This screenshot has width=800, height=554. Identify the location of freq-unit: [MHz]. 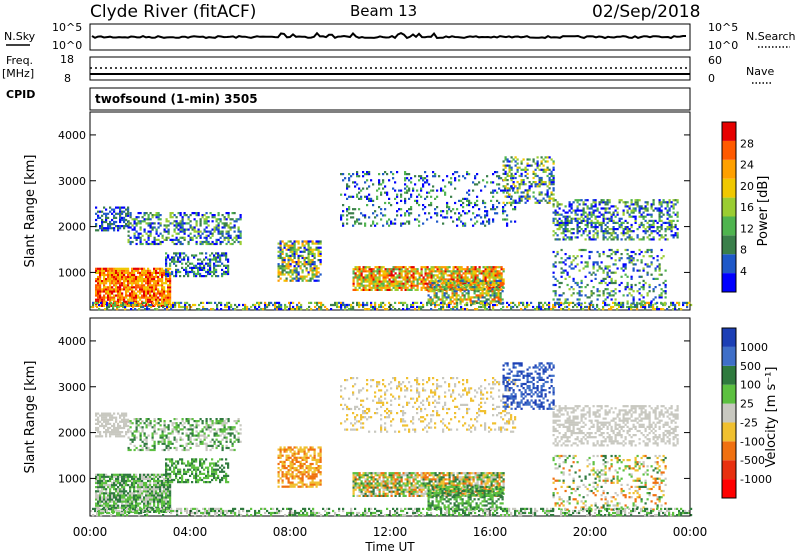
(18, 73).